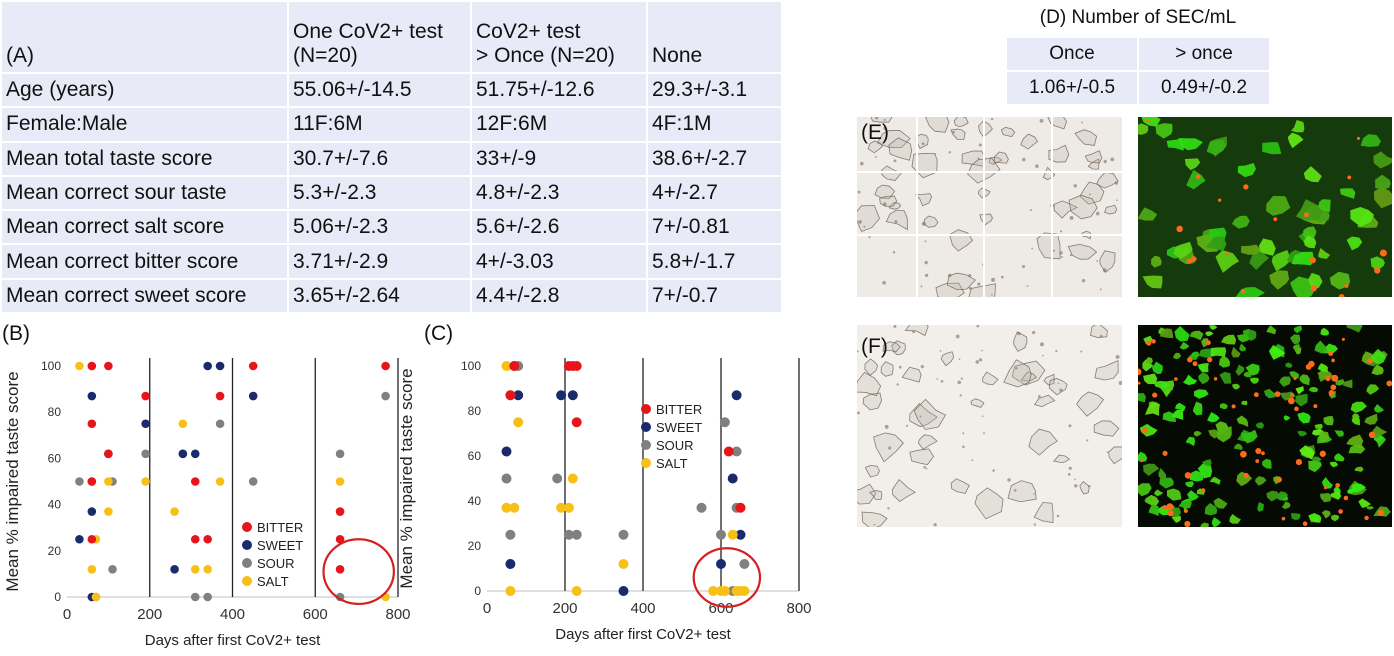 The height and width of the screenshot is (656, 1394). I want to click on legend-marker-sour, so click(247, 563).